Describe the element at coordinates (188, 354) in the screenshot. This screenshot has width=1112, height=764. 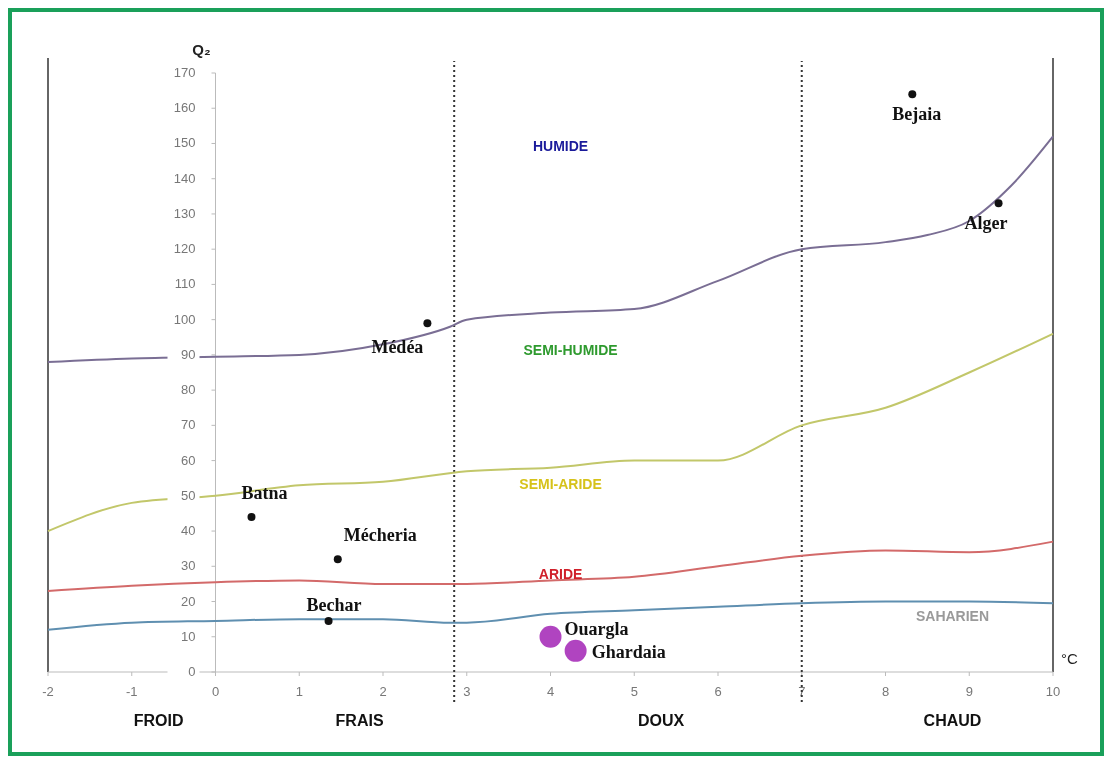
I see `y-tick-label: 90` at that location.